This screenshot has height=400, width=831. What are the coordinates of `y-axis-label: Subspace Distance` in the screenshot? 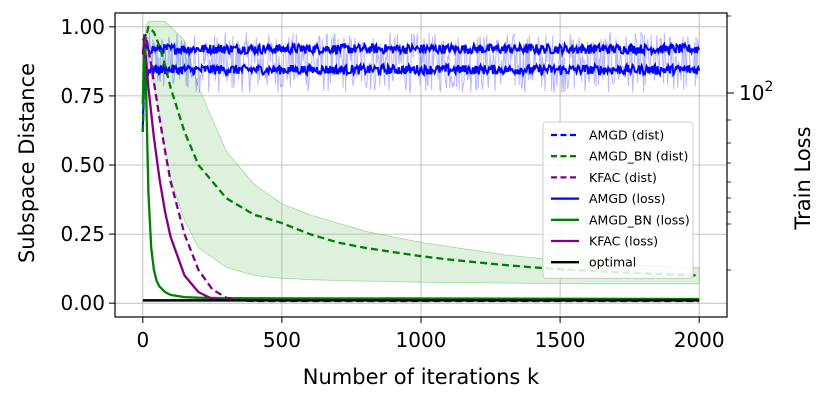 It's located at (27, 163).